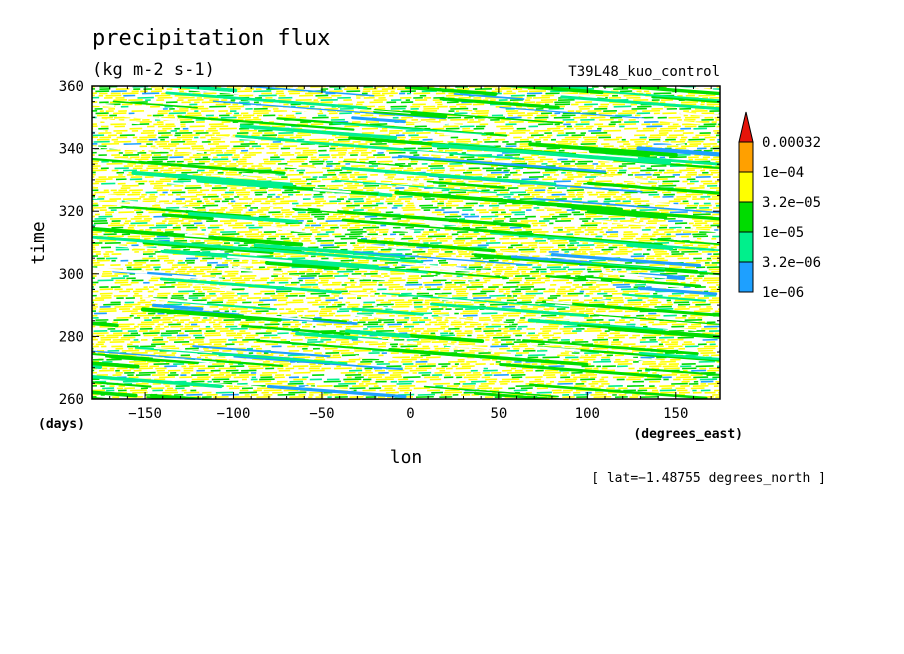 The image size is (904, 654). I want to click on experiment-label: T39L48_kuo_control, so click(644, 72).